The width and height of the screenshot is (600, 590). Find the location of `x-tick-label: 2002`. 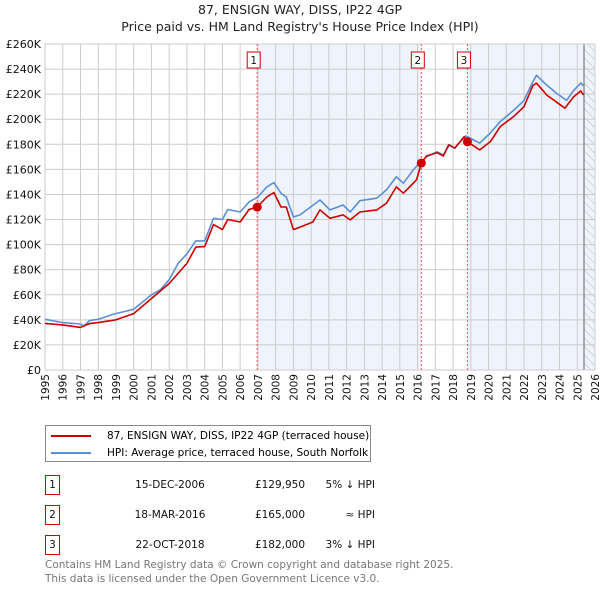

x-tick-label: 2002 is located at coordinates (170, 387).